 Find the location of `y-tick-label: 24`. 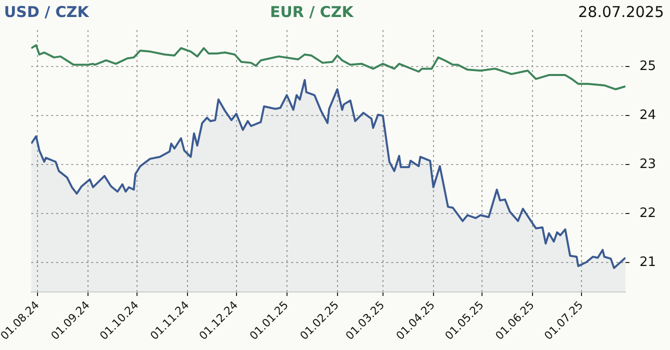

y-tick-label: 24 is located at coordinates (647, 116).